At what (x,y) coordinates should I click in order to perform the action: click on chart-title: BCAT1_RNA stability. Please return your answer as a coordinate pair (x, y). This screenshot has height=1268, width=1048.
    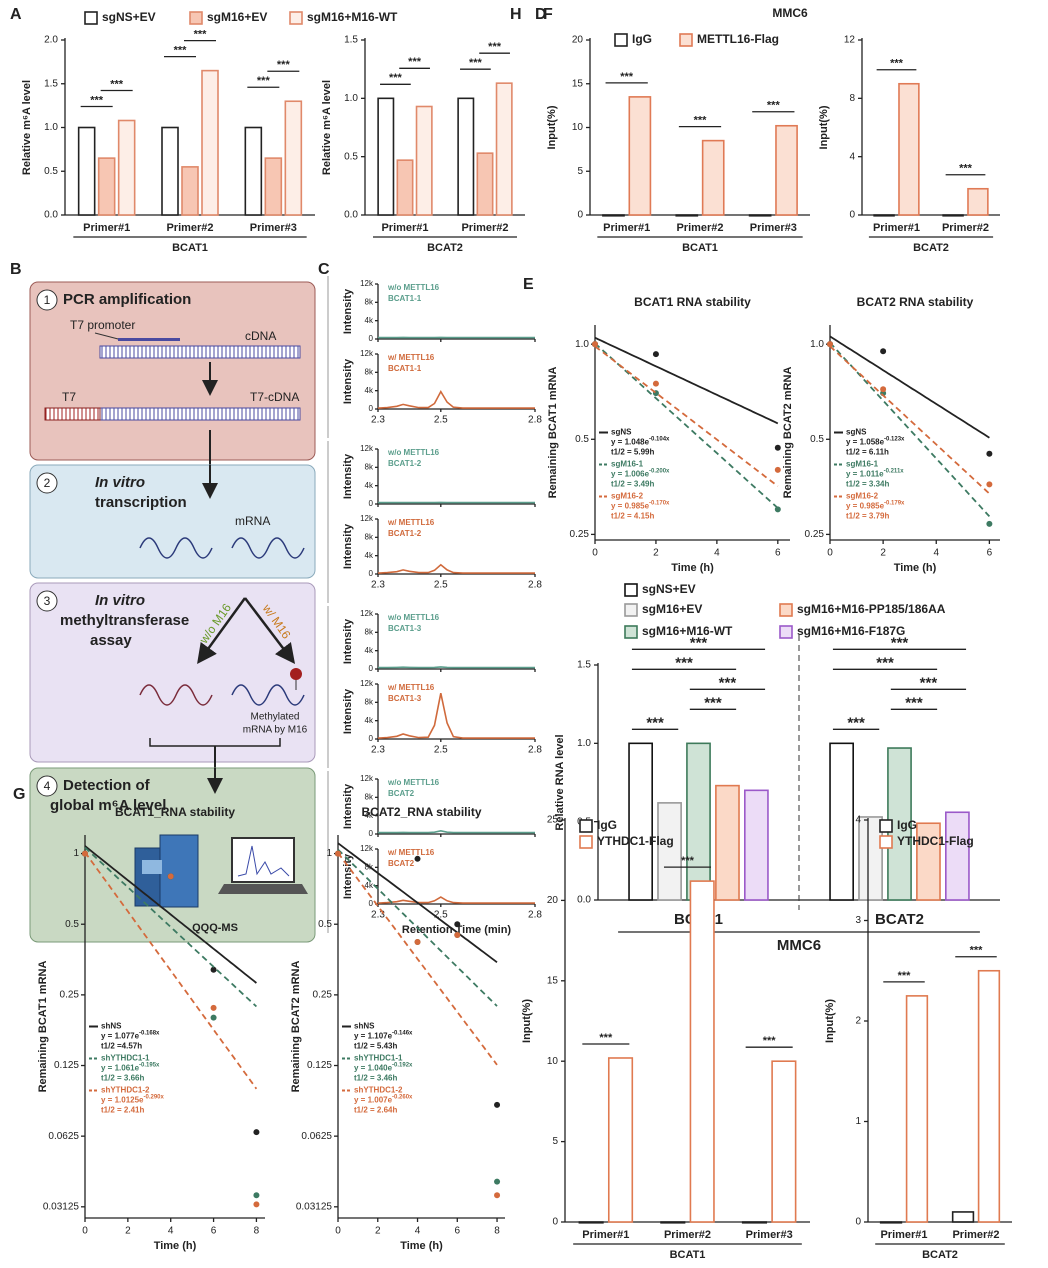
    Looking at the image, I should click on (175, 812).